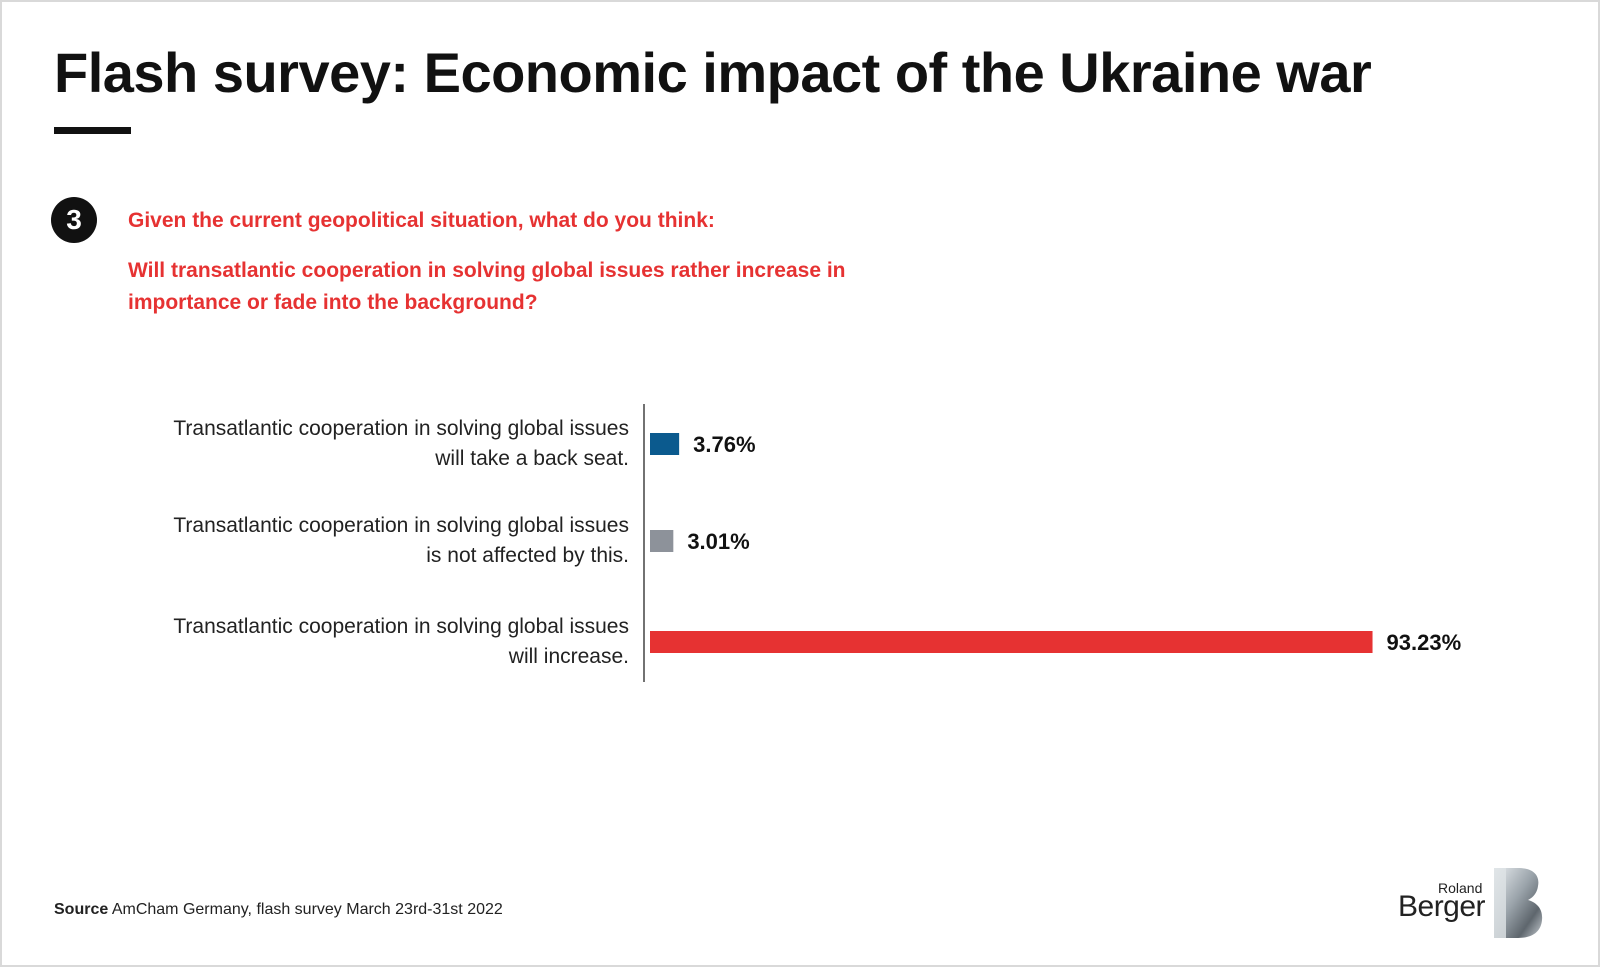 This screenshot has height=967, width=1600. Describe the element at coordinates (1424, 642) in the screenshot. I see `bar-value-label-3: 93.23%` at that location.